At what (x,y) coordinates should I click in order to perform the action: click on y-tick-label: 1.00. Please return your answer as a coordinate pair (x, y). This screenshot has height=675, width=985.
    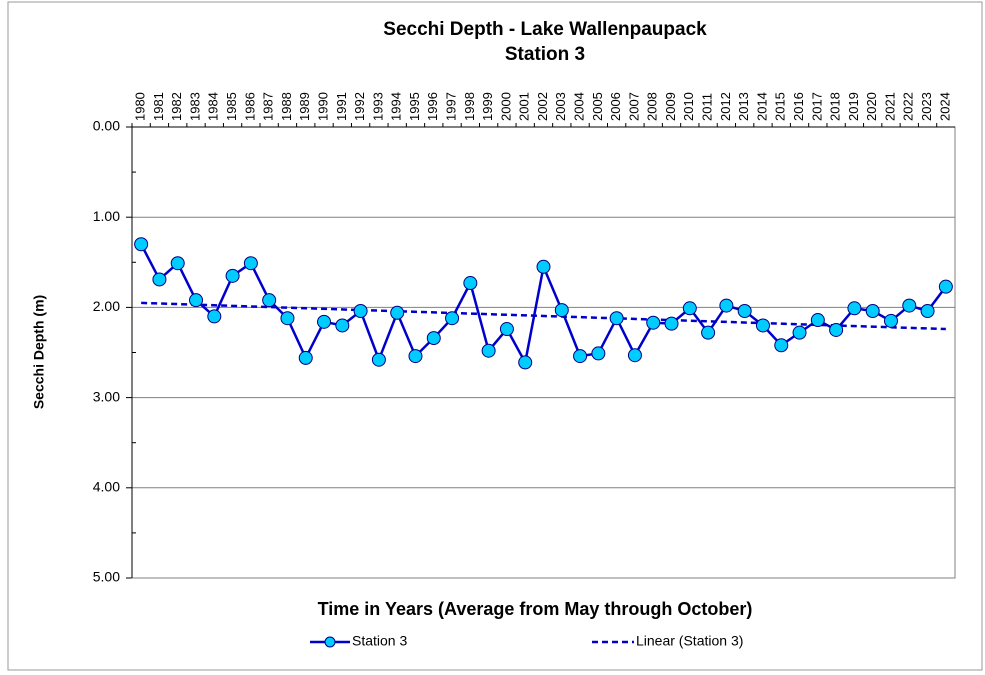
    Looking at the image, I should click on (106, 216).